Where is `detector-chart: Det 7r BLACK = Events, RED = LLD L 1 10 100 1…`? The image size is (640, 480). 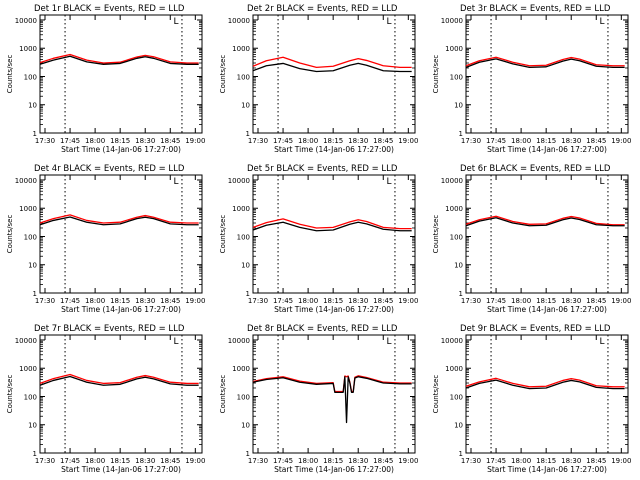 detector-chart: Det 7r BLACK = Events, RED = LLD L 1 10 100 1… is located at coordinates (105, 399).